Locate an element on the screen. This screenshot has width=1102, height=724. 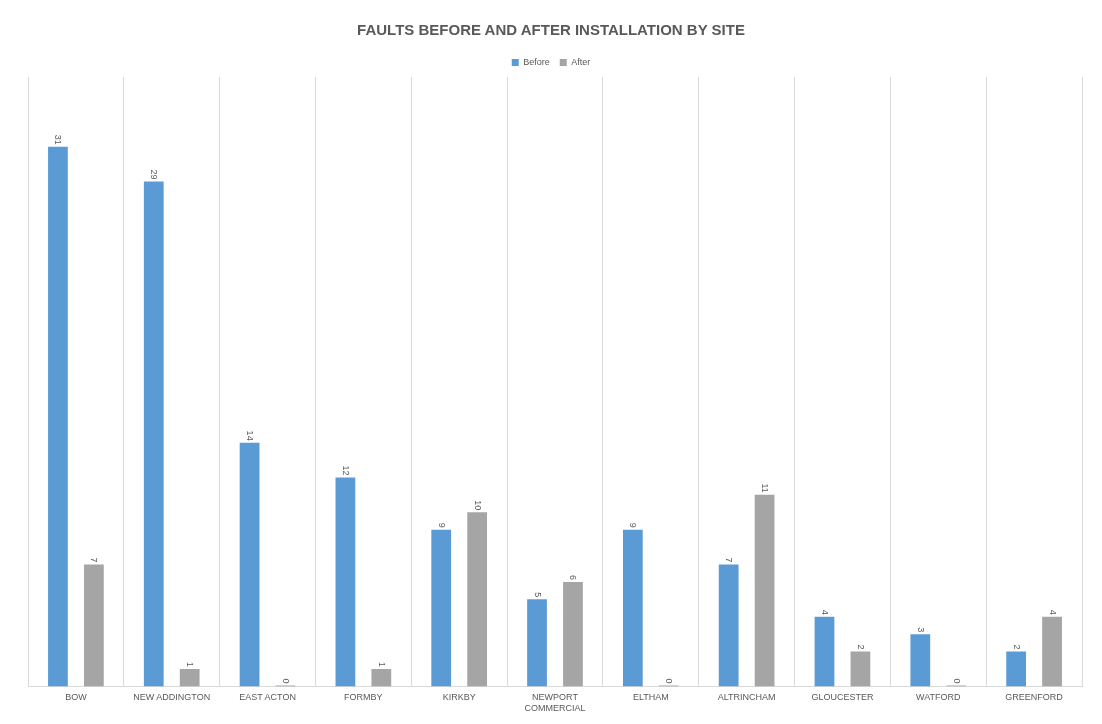
x-tick-label: KIRKBY is located at coordinates (459, 697).